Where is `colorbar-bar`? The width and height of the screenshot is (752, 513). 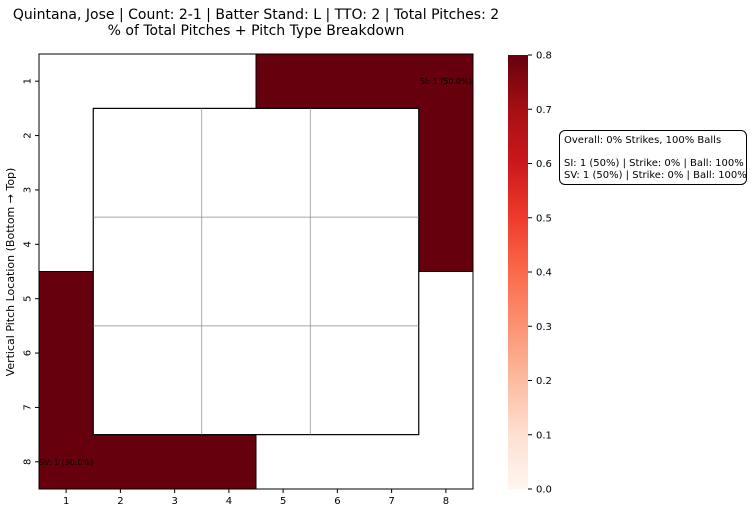
colorbar-bar is located at coordinates (518, 272).